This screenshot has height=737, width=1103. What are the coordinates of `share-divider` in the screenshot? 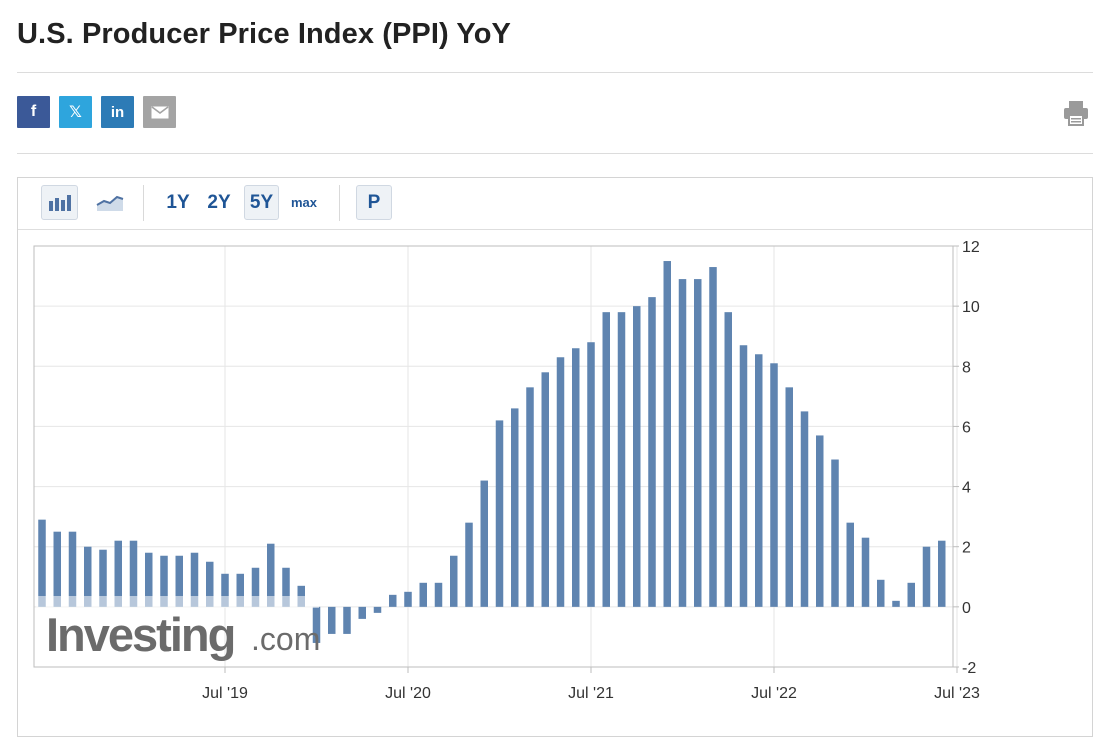 It's located at (555, 153).